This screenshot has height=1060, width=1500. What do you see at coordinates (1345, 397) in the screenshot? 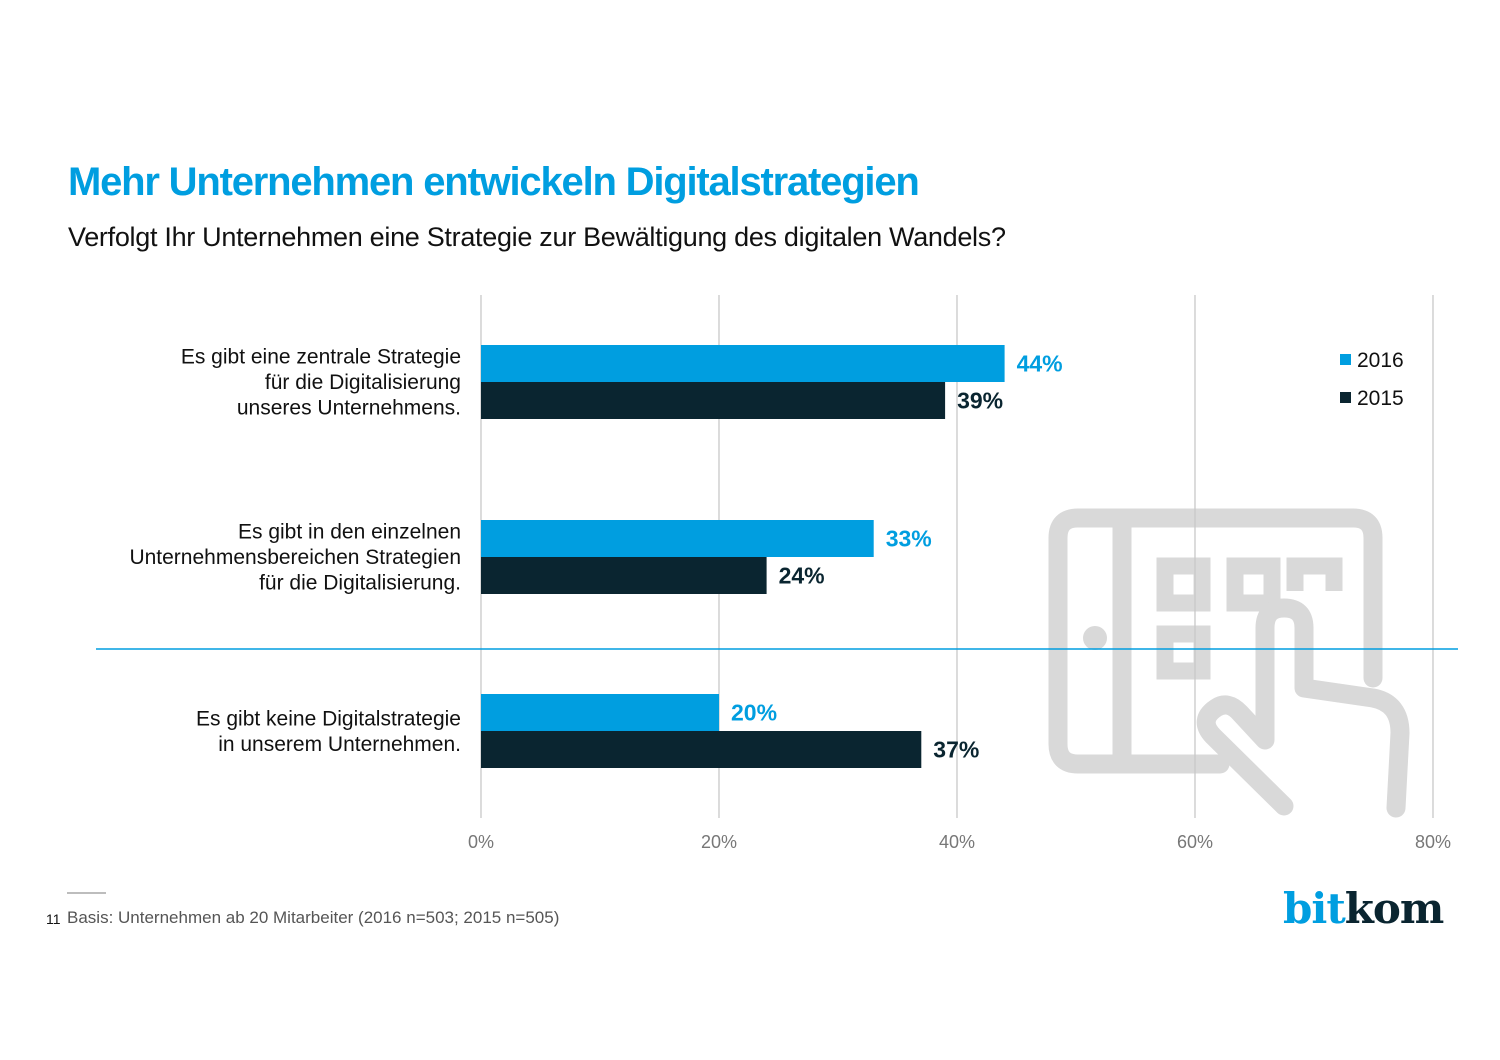
I see `legend-swatch-2015` at bounding box center [1345, 397].